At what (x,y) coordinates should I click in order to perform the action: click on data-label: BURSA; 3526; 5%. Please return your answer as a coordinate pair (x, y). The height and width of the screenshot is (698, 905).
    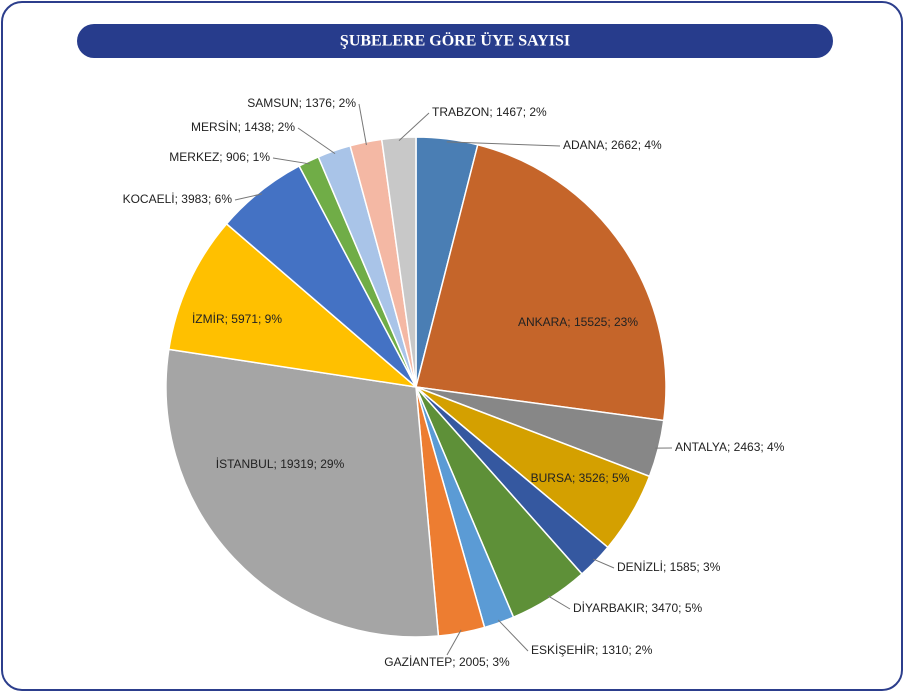
    Looking at the image, I should click on (580, 478).